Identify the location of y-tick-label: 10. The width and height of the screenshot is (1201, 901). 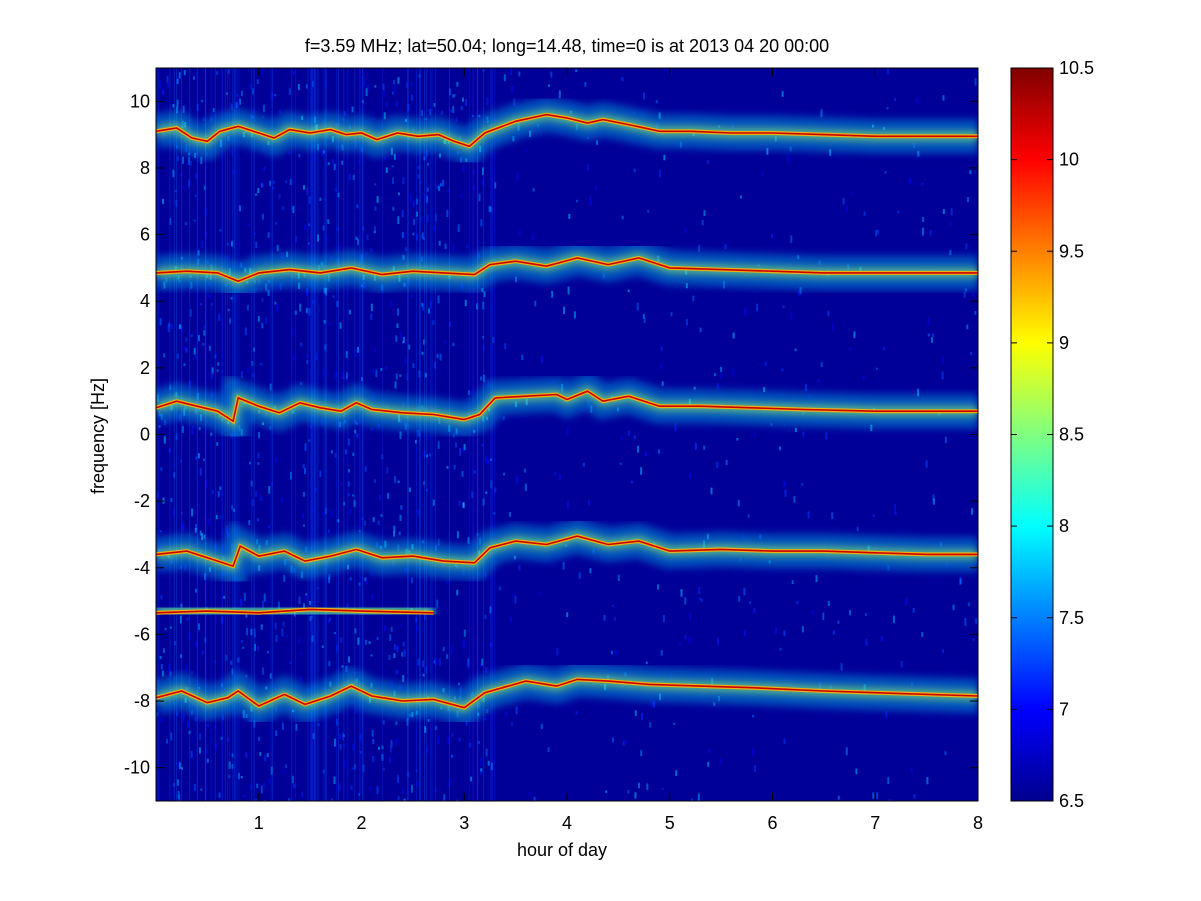
(140, 101).